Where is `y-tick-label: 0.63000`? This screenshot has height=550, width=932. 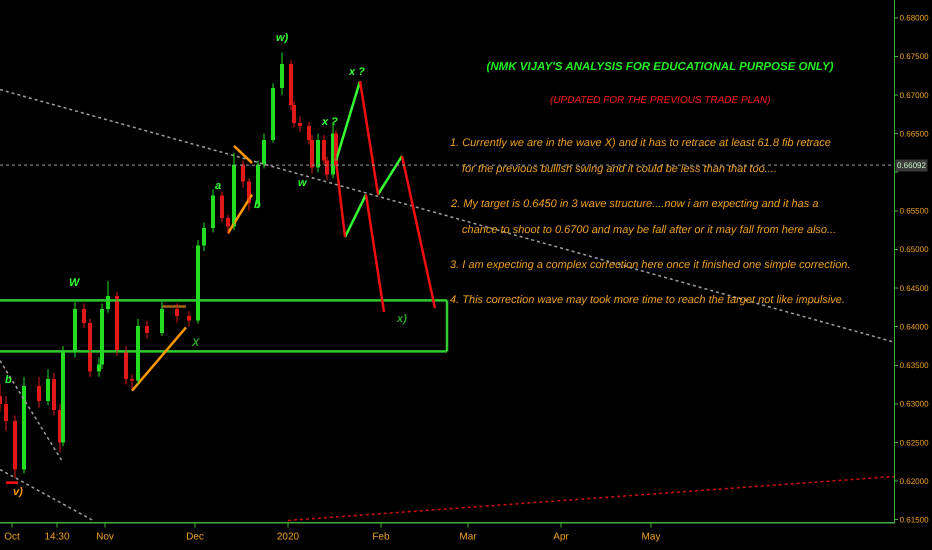
y-tick-label: 0.63000 is located at coordinates (915, 404).